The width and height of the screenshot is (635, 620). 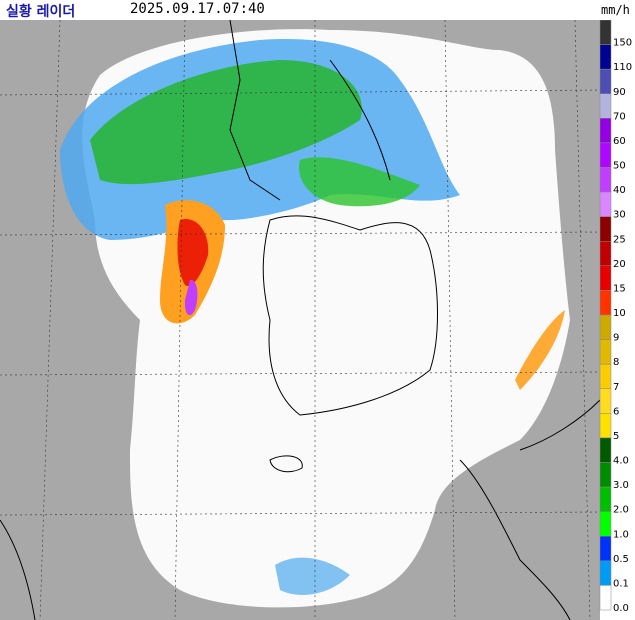 What do you see at coordinates (615, 10) in the screenshot?
I see `unit: mm/h` at bounding box center [615, 10].